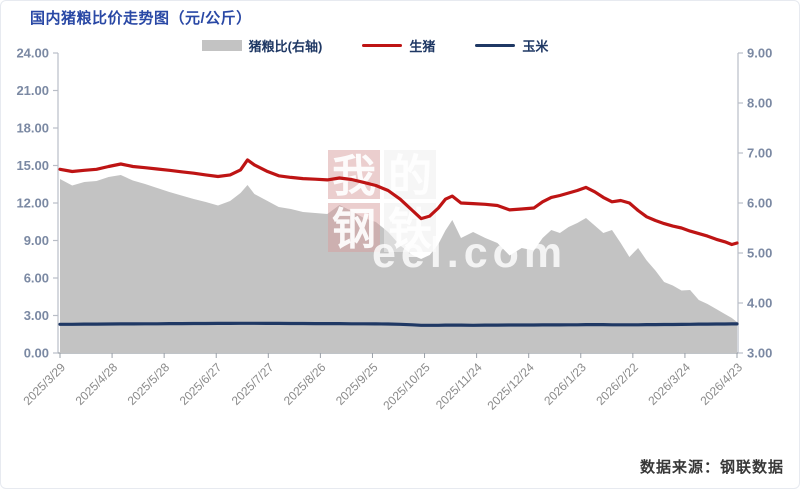 This screenshot has width=800, height=489. I want to click on right-axis-tick-label: 8.00, so click(759, 103).